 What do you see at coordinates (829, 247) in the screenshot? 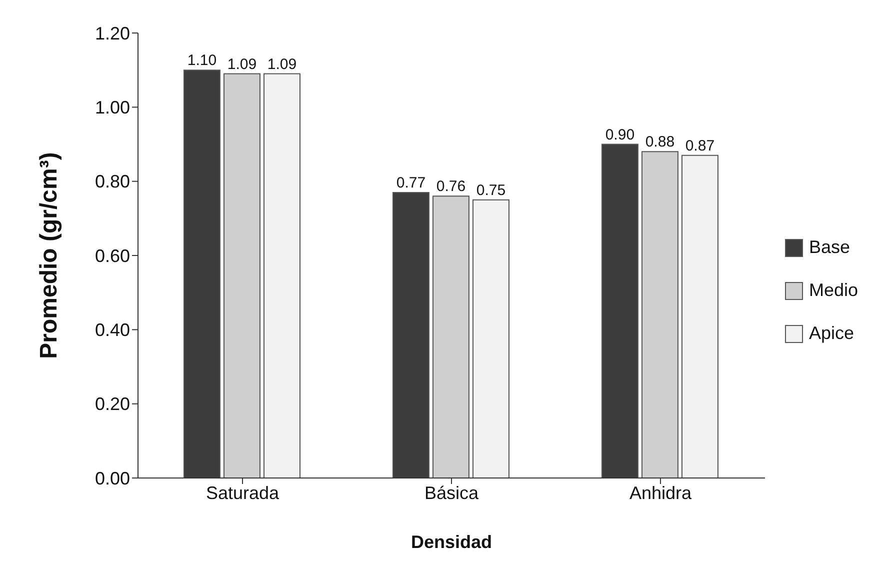
I see `legend-label: Base` at bounding box center [829, 247].